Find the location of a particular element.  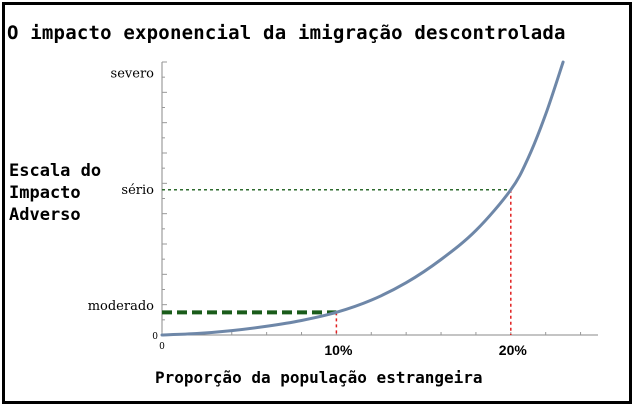

y-tick-label: severo is located at coordinates (133, 74).